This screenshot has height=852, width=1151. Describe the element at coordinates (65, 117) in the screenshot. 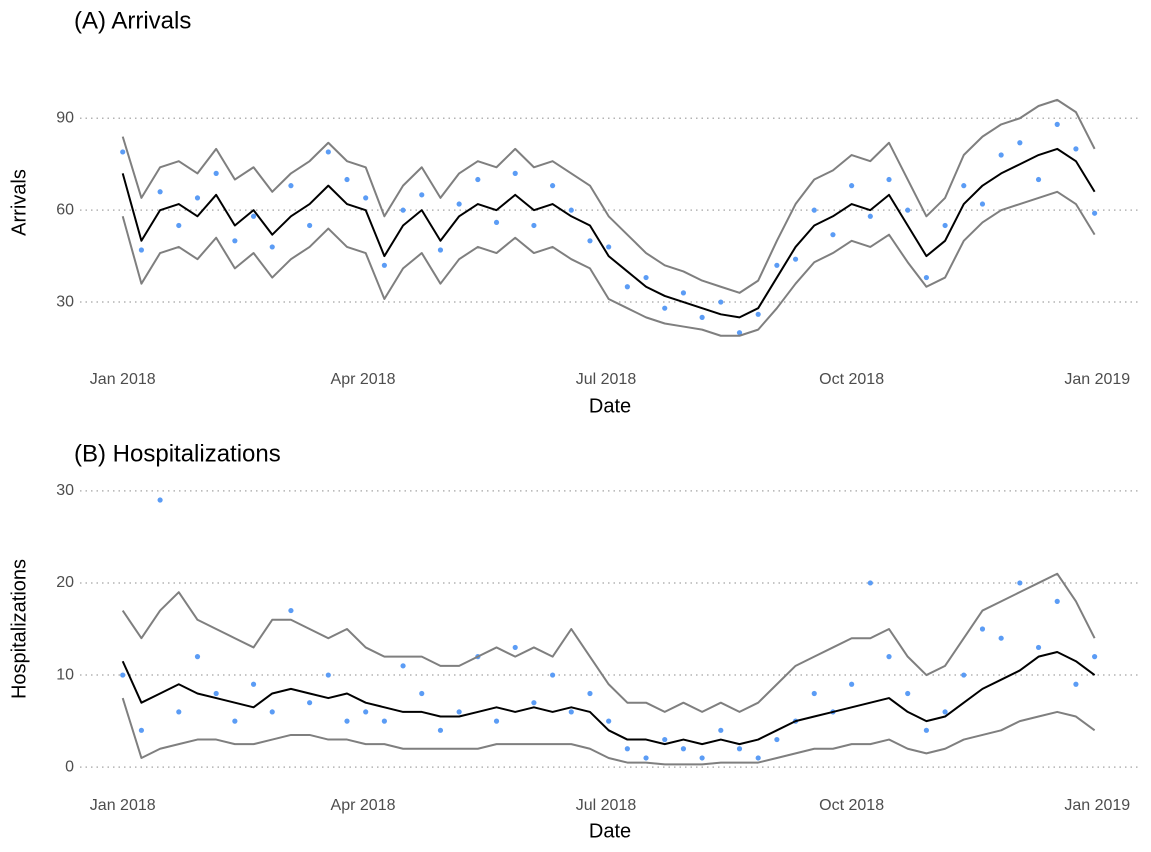

I see `y-tick-label: 90` at that location.